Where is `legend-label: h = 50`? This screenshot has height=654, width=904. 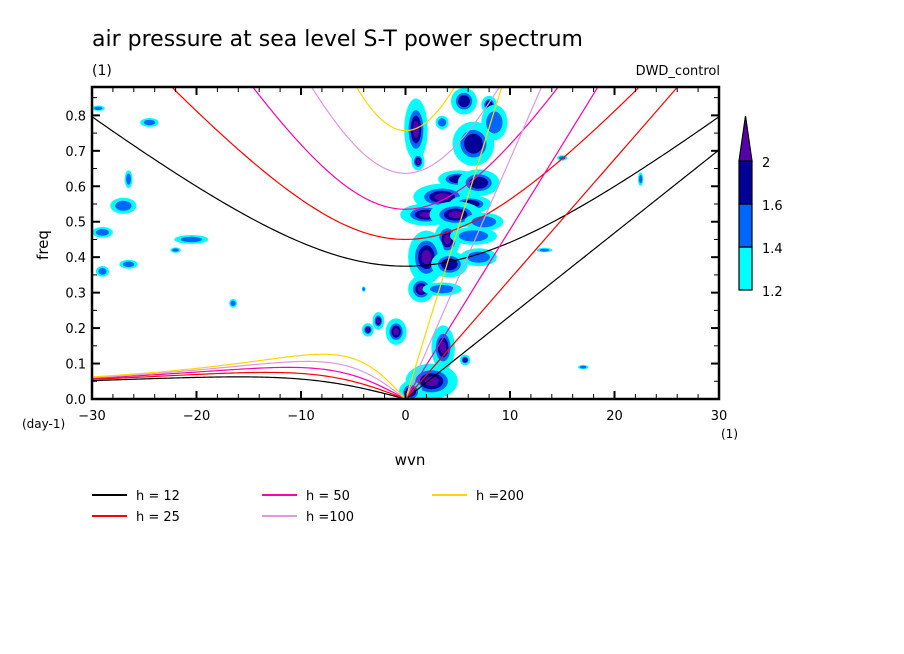 legend-label: h = 50 is located at coordinates (328, 496).